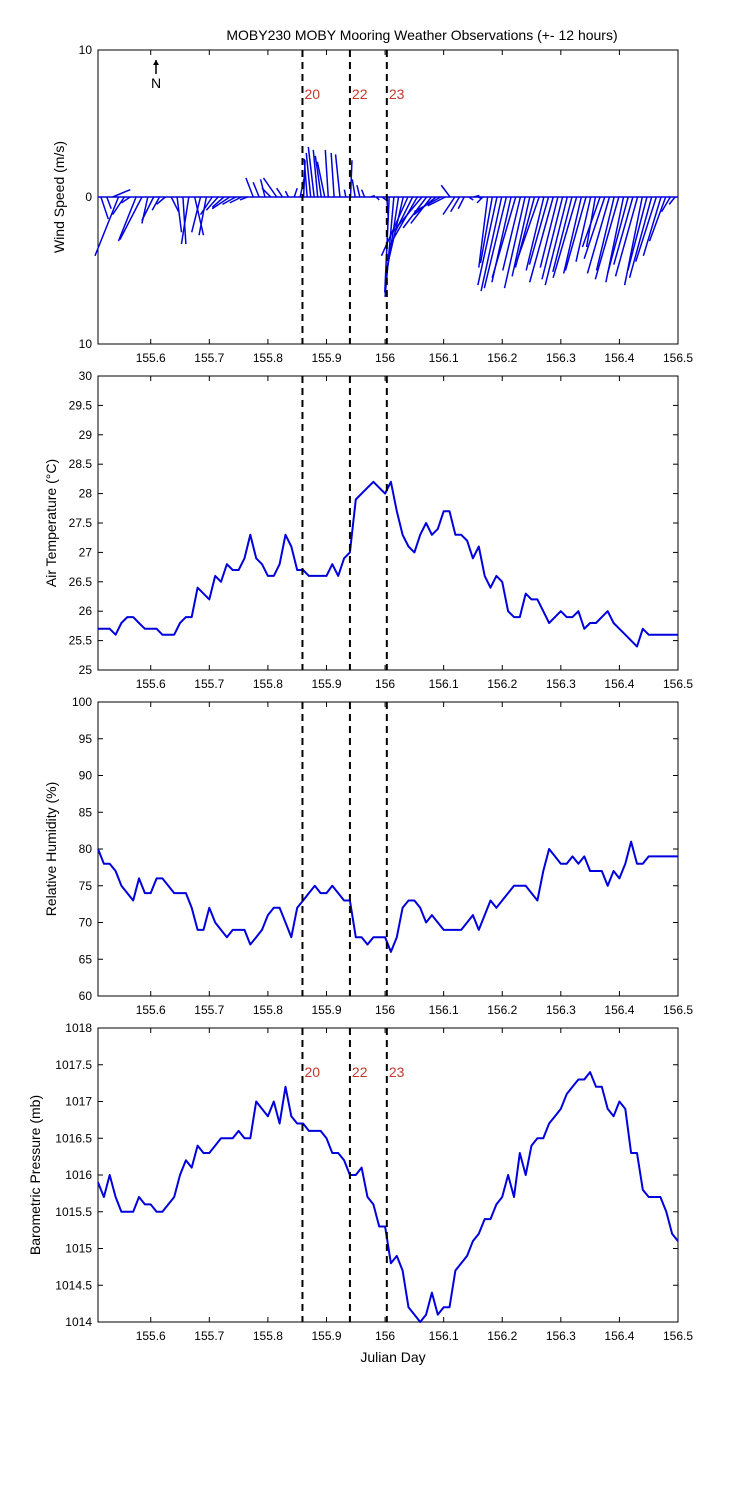  What do you see at coordinates (502, 1336) in the screenshot?
I see `x-tick-label: 156.2` at bounding box center [502, 1336].